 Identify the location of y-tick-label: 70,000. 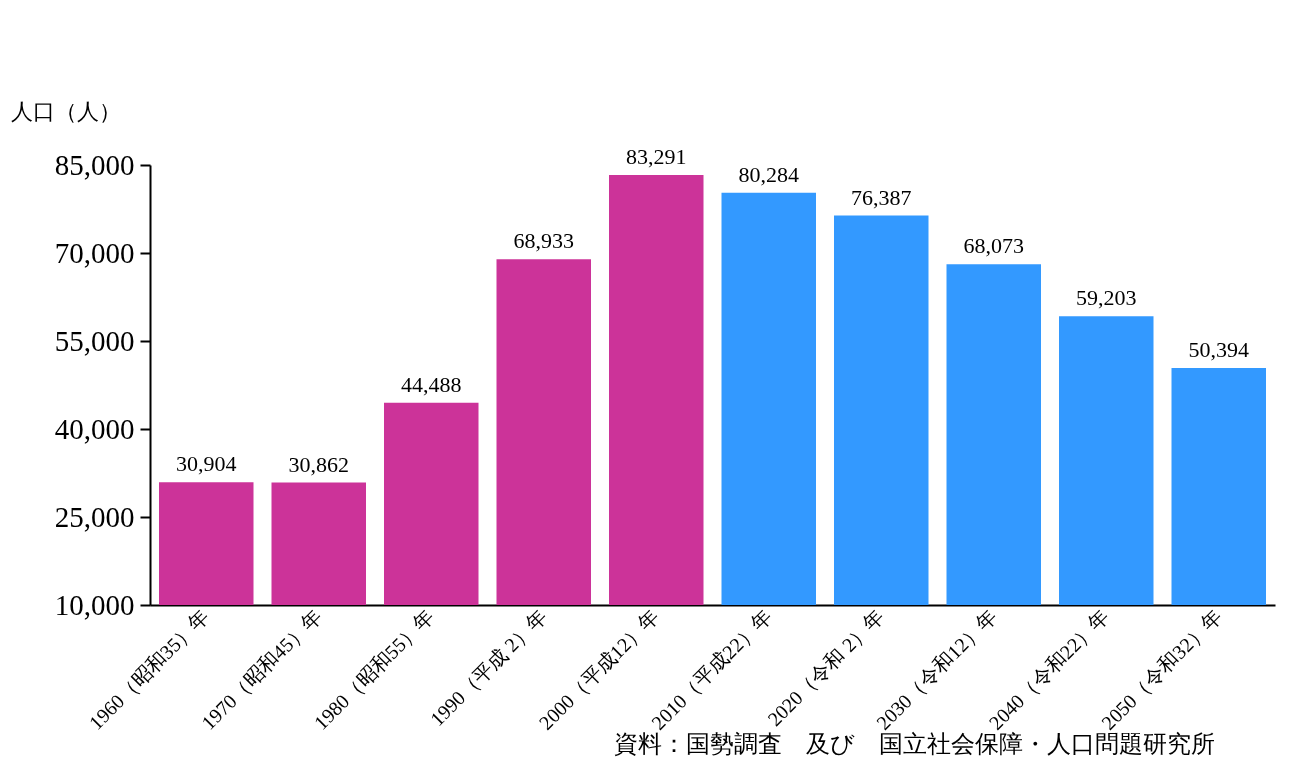
(94, 252).